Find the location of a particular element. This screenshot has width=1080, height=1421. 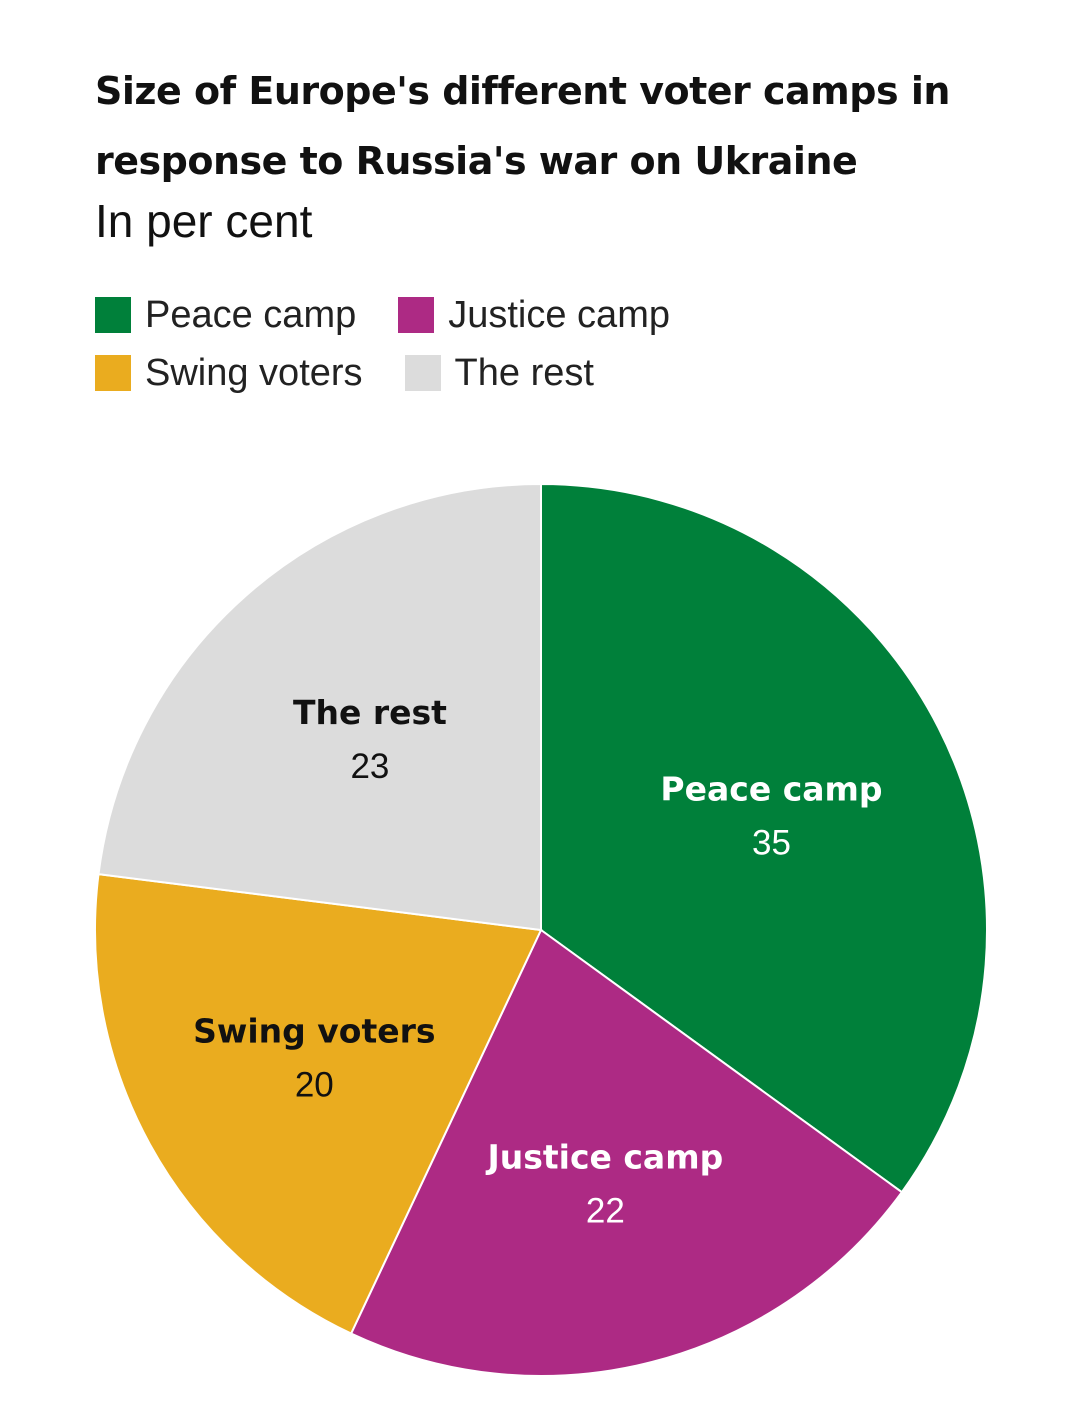

legend-item-swing-voters: Swing voters is located at coordinates (229, 373).